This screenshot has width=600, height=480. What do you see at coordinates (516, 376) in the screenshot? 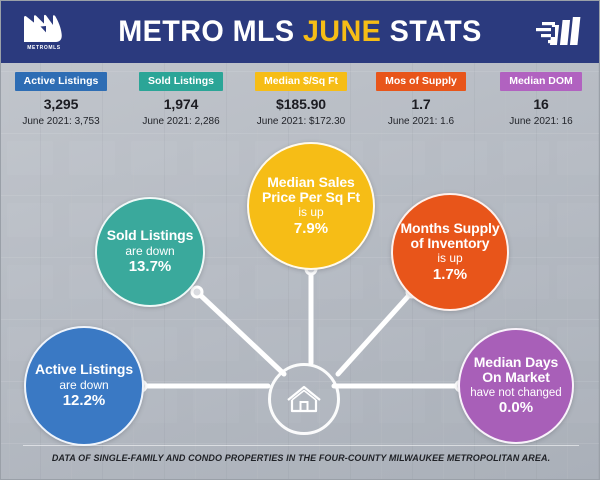
I see `bubble-title-line2: On Market` at bounding box center [516, 376].